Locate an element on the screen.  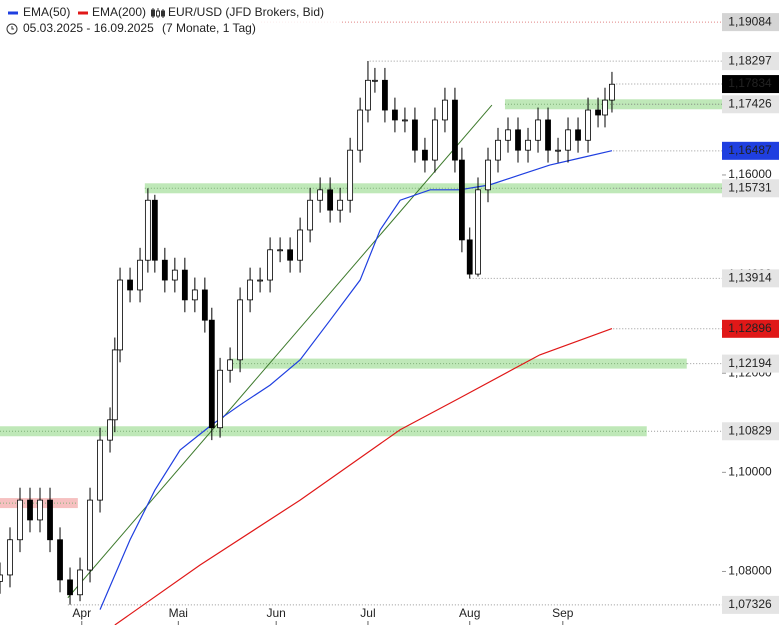
x-tick-label: Mai is located at coordinates (178, 613).